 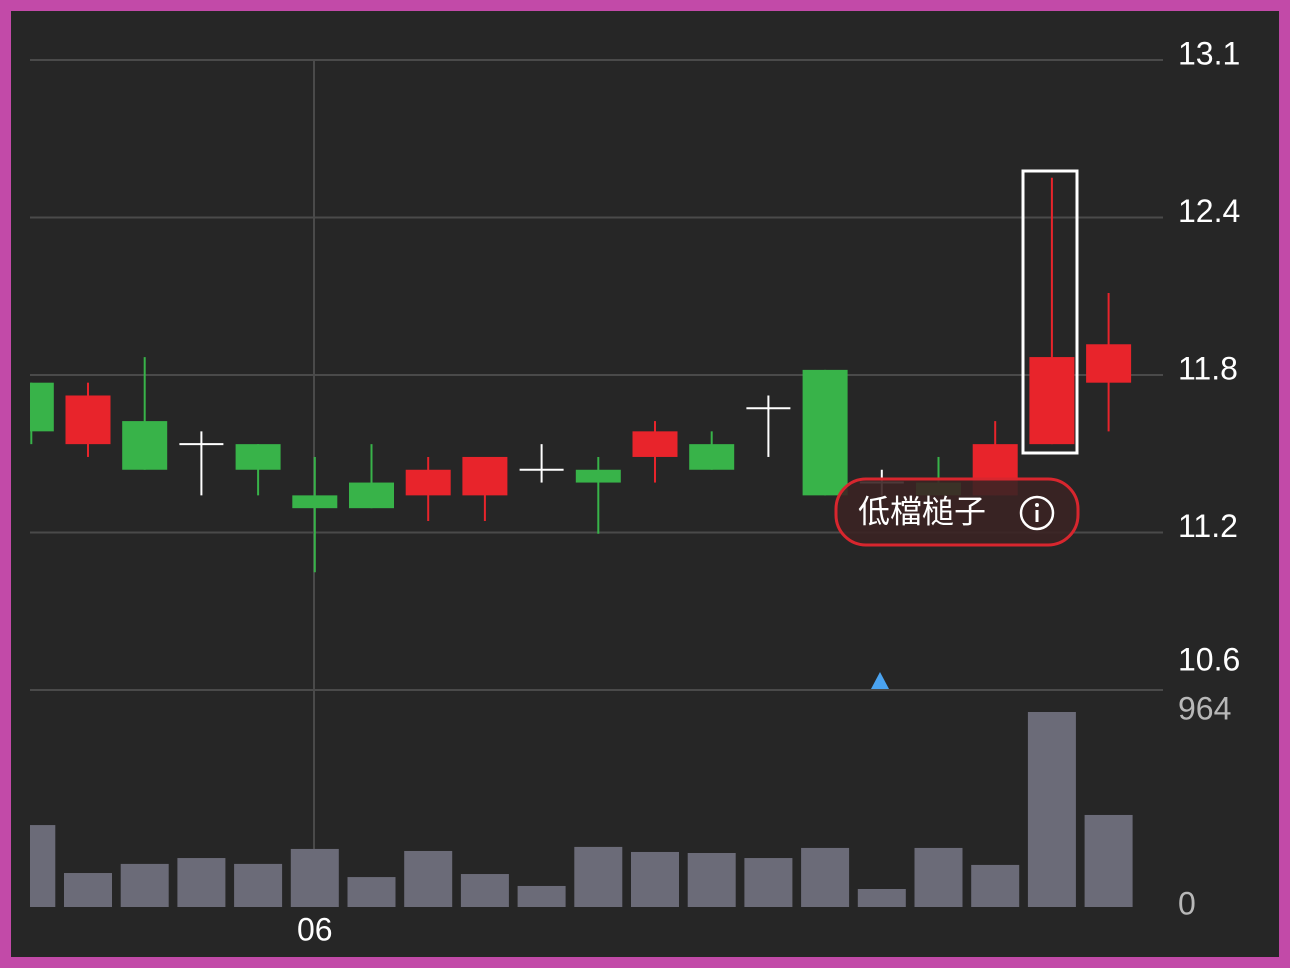 I want to click on y-tick-label: 13.1, so click(x=1209, y=53).